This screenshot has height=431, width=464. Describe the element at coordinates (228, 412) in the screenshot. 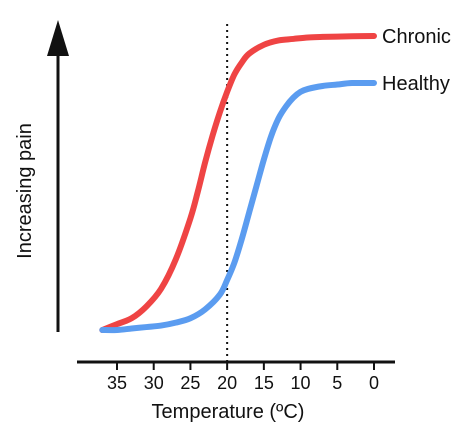

I see `x-axis-label: Temperature (ºC)` at that location.